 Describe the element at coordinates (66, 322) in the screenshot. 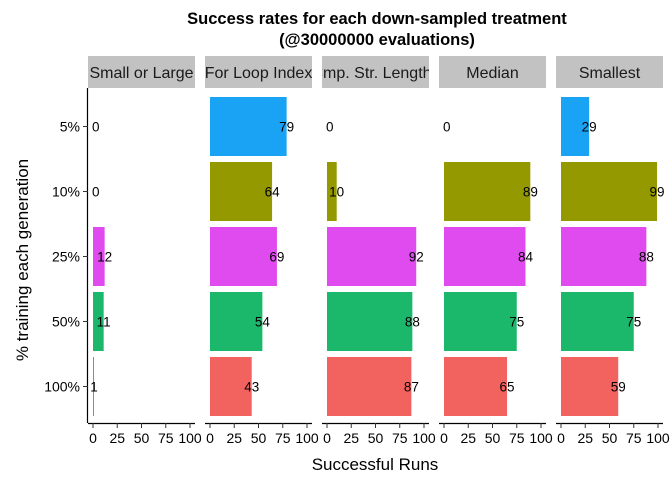

I see `y-tick-label: 50%` at that location.